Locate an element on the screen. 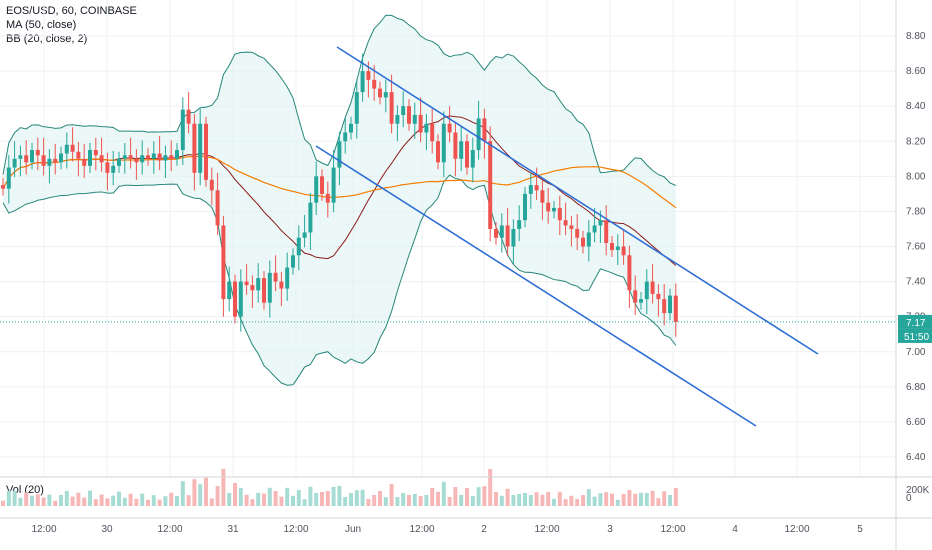 The image size is (932, 550). symbol-legend: EOS/USD, 60, COINBASE is located at coordinates (71, 11).